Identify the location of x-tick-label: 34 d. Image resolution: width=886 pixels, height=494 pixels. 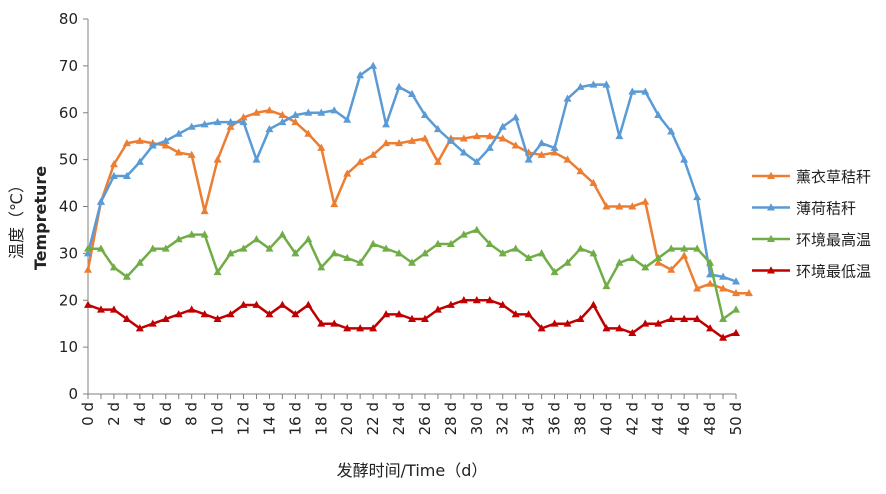
(529, 418).